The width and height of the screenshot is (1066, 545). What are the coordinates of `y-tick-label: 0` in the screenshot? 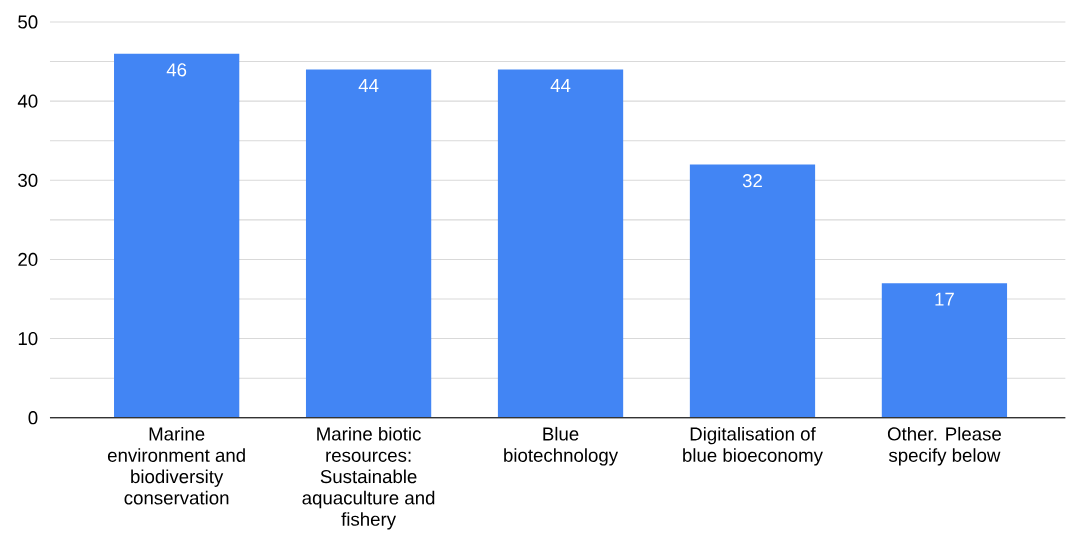 It's located at (33, 418).